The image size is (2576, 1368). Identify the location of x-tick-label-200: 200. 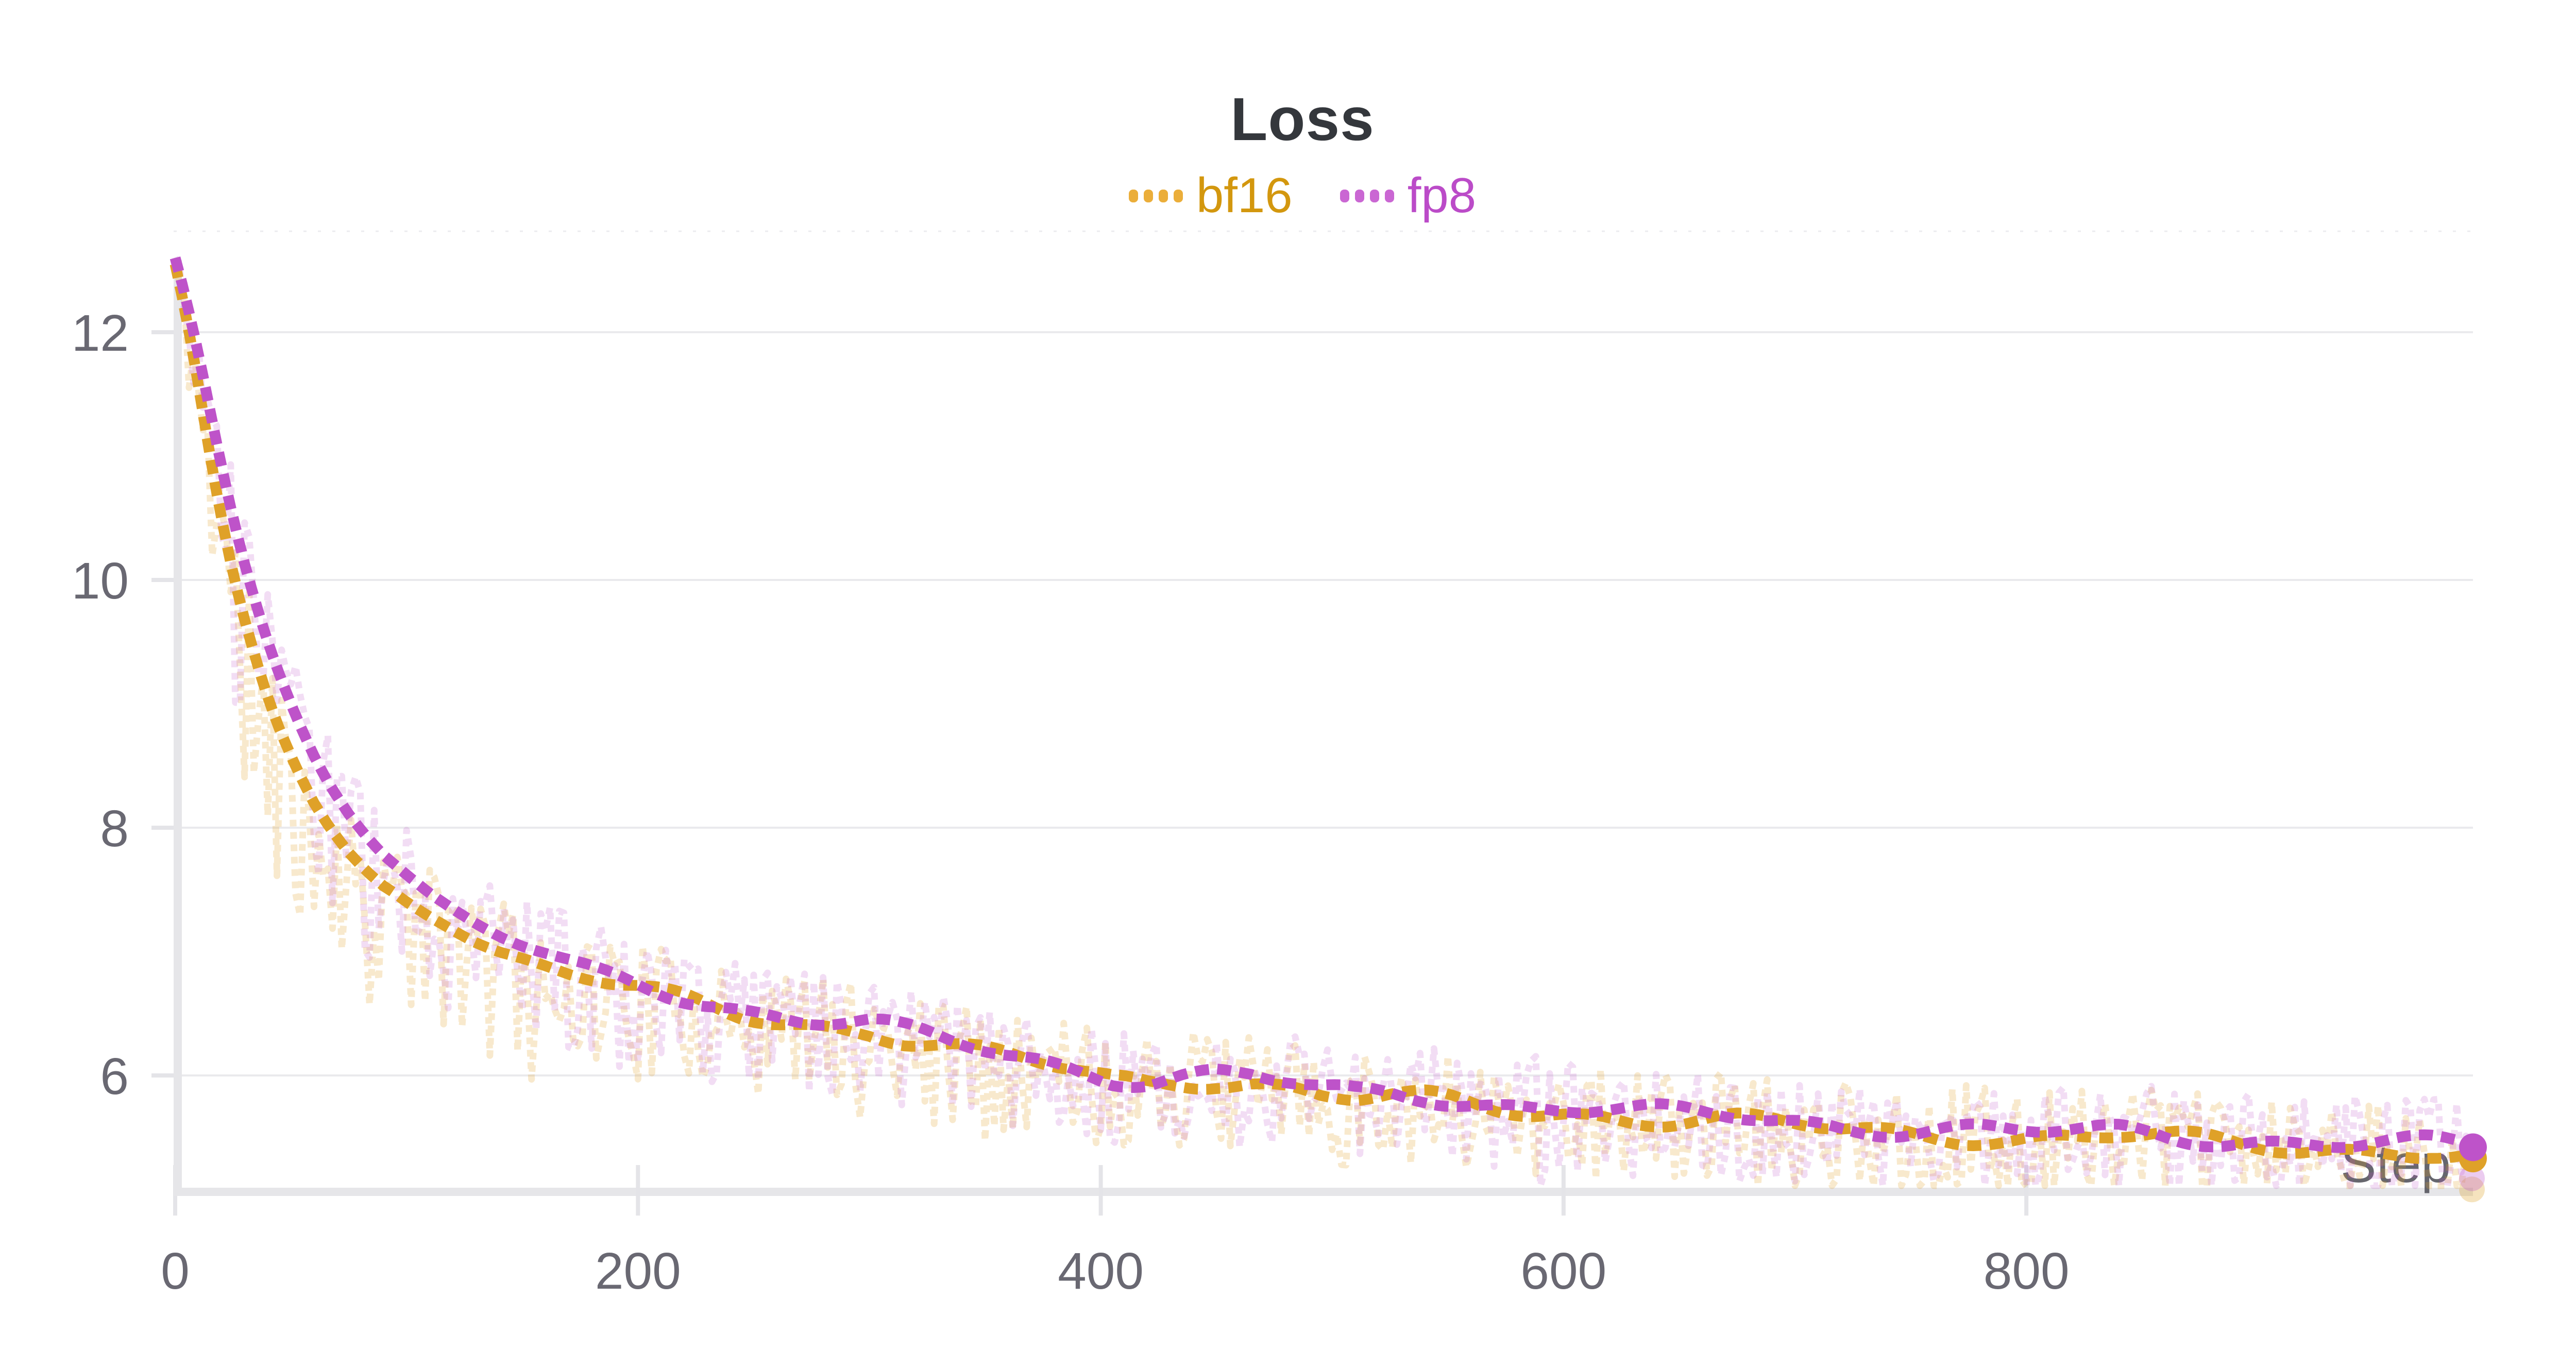
(638, 1271).